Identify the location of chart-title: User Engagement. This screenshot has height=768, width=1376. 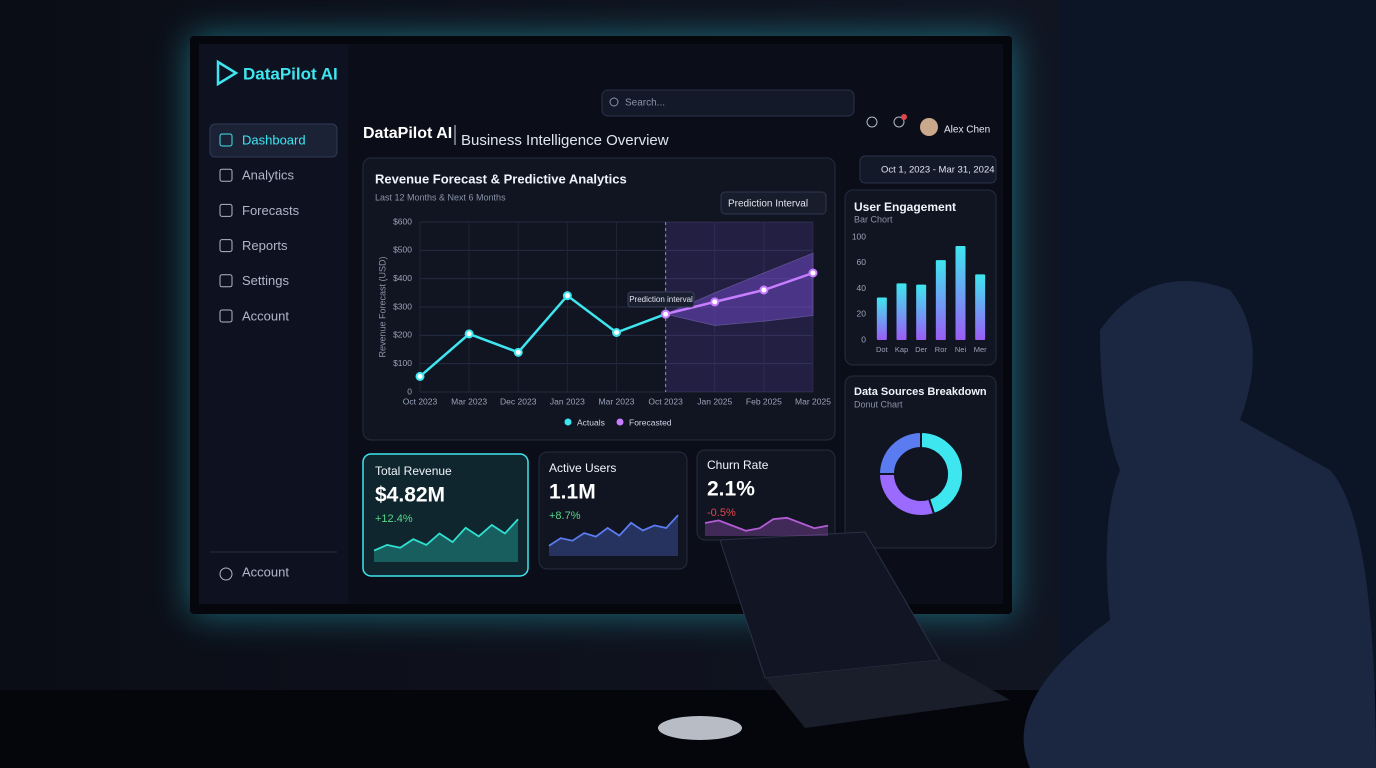
(905, 207).